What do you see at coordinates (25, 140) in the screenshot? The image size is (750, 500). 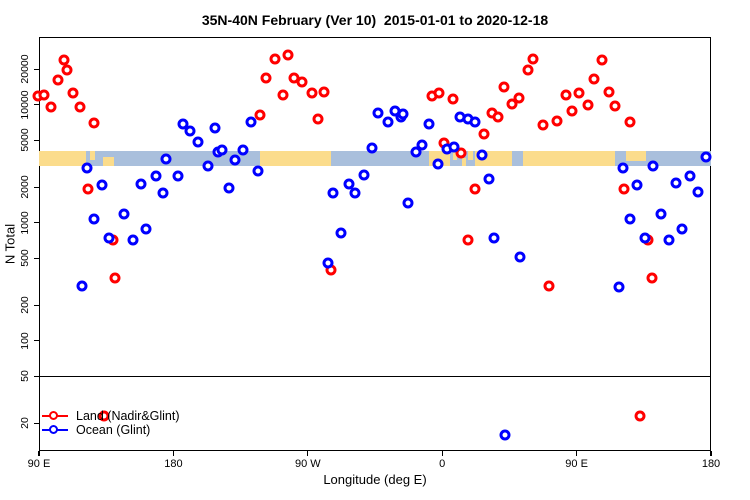 I see `y-tick-label: 5000` at bounding box center [25, 140].